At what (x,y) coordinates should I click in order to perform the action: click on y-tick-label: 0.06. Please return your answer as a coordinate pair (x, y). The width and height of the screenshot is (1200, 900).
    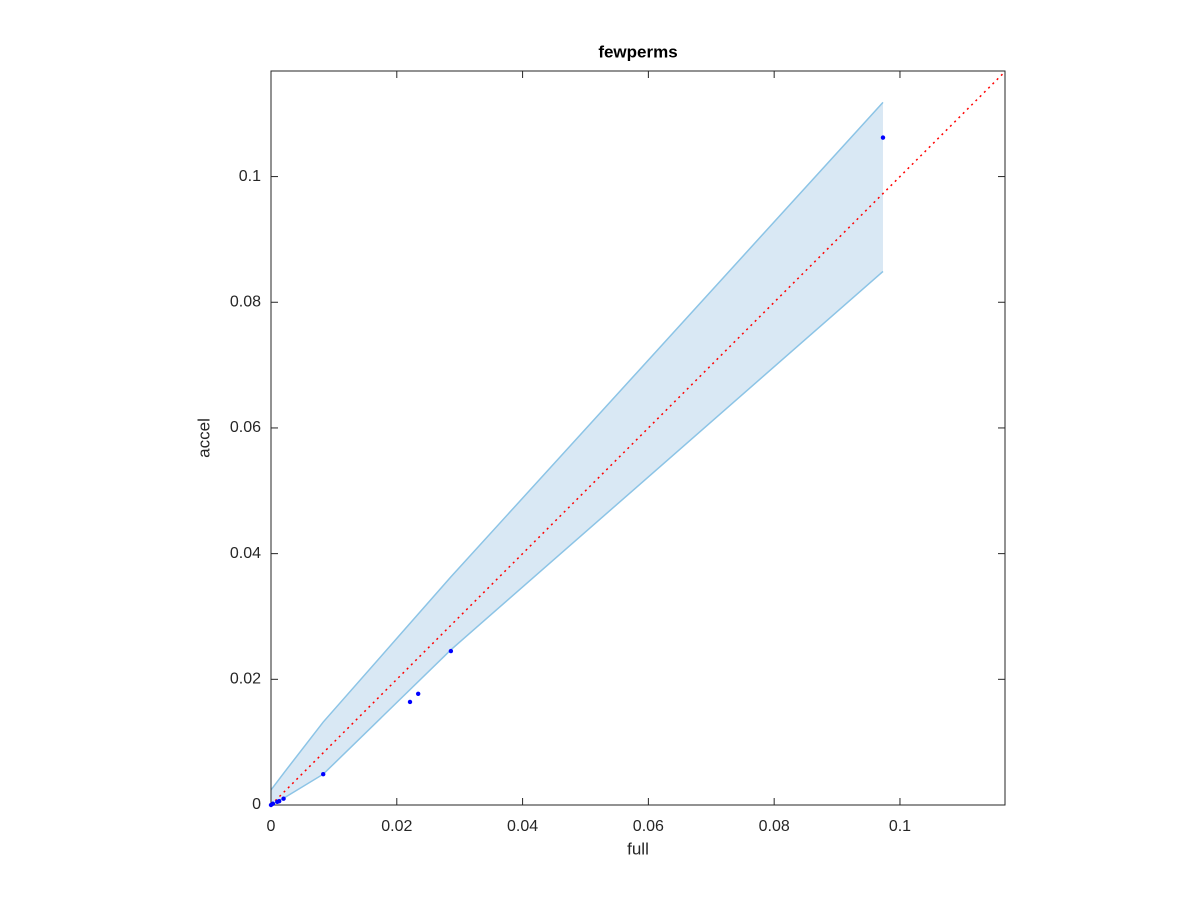
    Looking at the image, I should click on (245, 427).